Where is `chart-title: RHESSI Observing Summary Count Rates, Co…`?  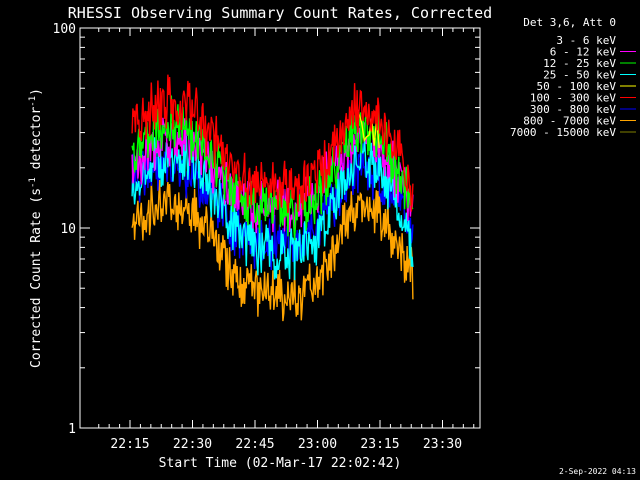
chart-title: RHESSI Observing Summary Count Rates, Co… is located at coordinates (280, 13).